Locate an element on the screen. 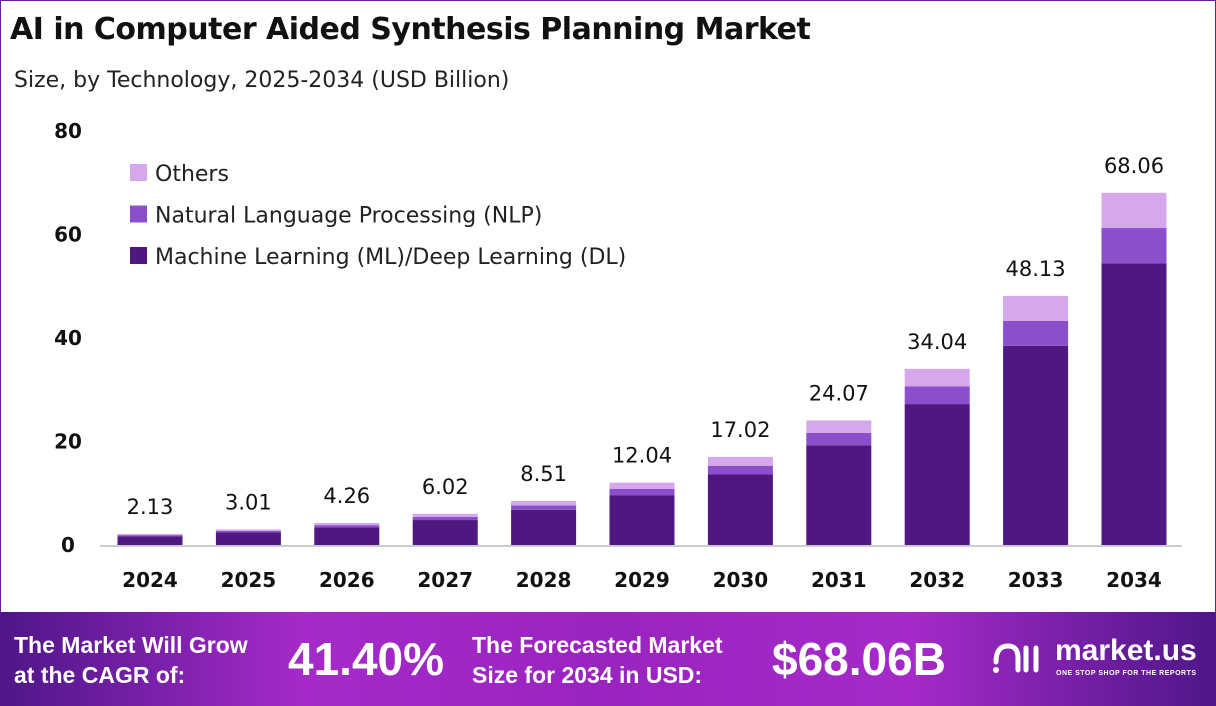  x-tick-label: 2026 is located at coordinates (347, 580).